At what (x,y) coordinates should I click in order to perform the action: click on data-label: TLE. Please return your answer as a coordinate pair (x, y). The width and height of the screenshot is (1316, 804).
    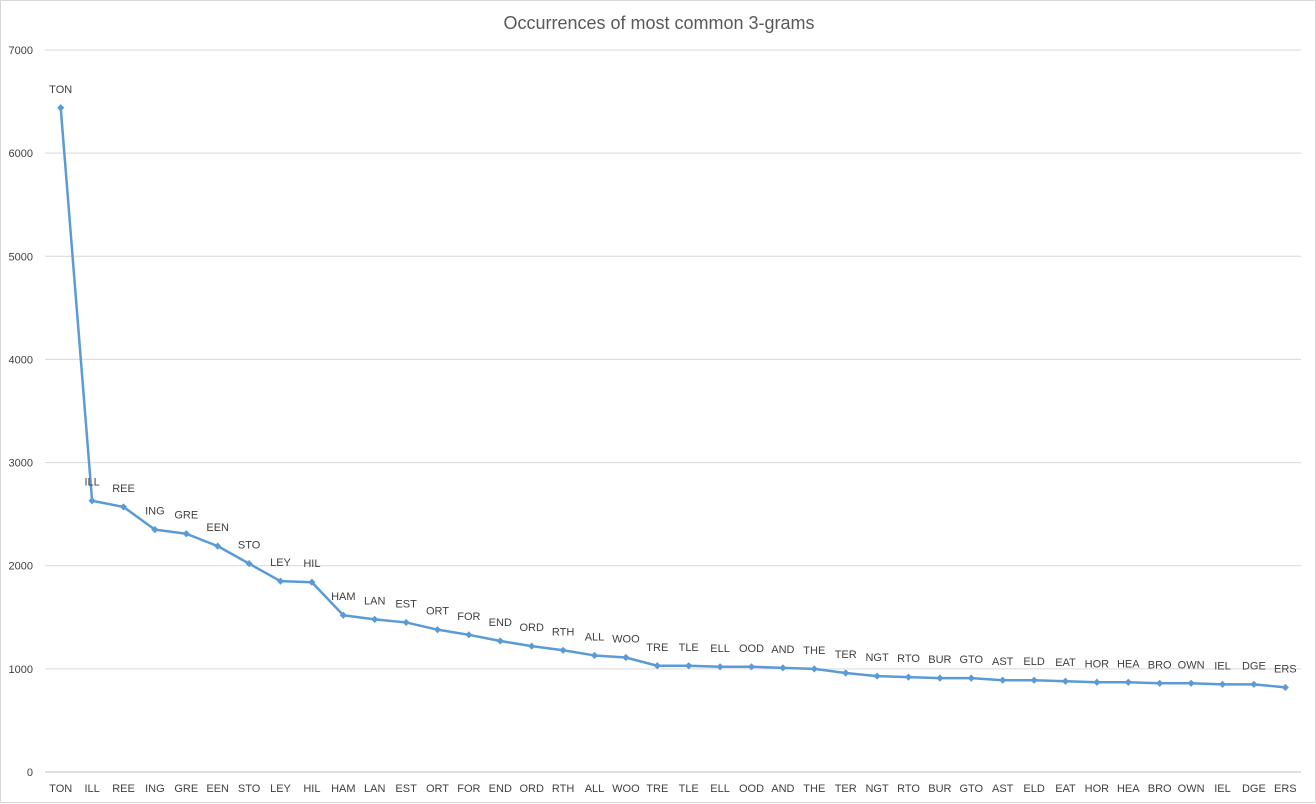
    Looking at the image, I should click on (689, 648).